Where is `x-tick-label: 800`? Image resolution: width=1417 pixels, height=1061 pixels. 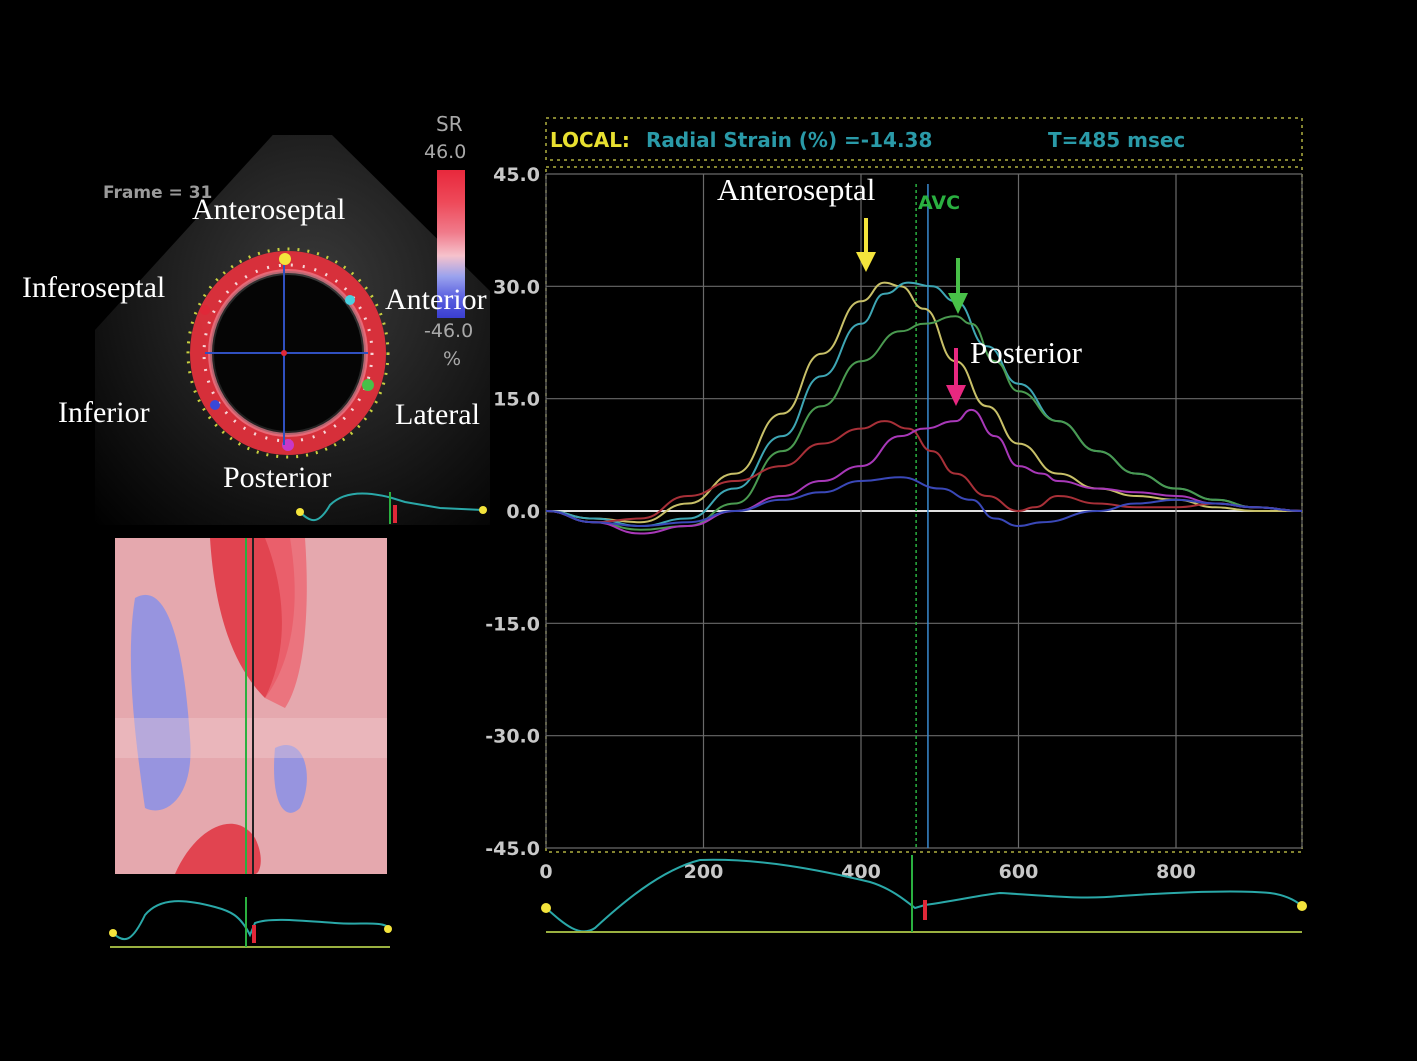 x-tick-label: 800 is located at coordinates (1176, 872).